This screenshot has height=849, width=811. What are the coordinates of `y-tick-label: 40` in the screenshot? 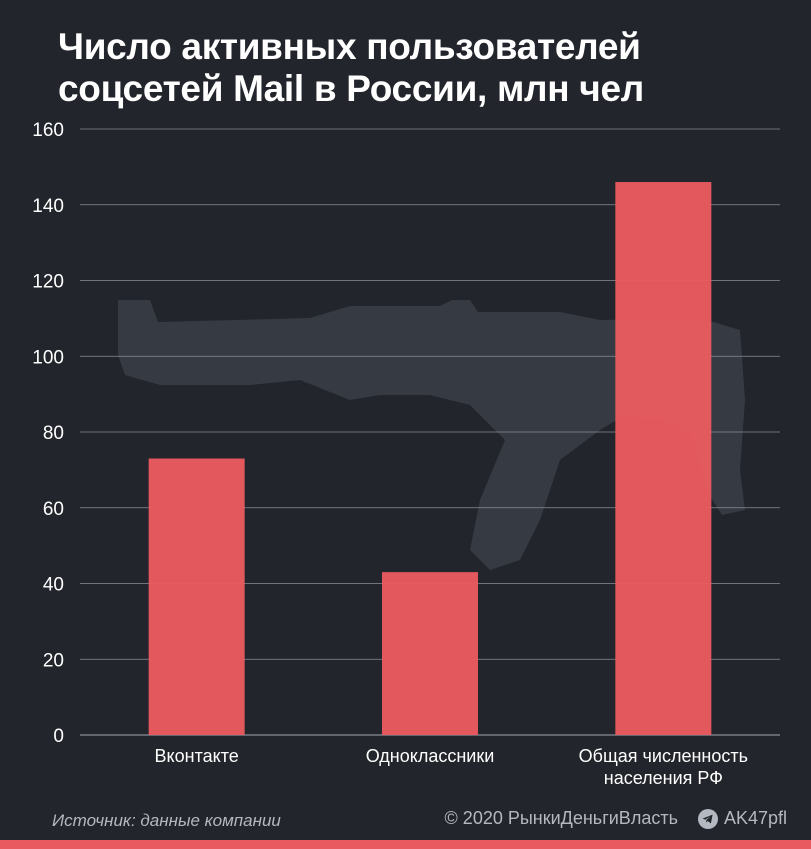 It's located at (53, 585).